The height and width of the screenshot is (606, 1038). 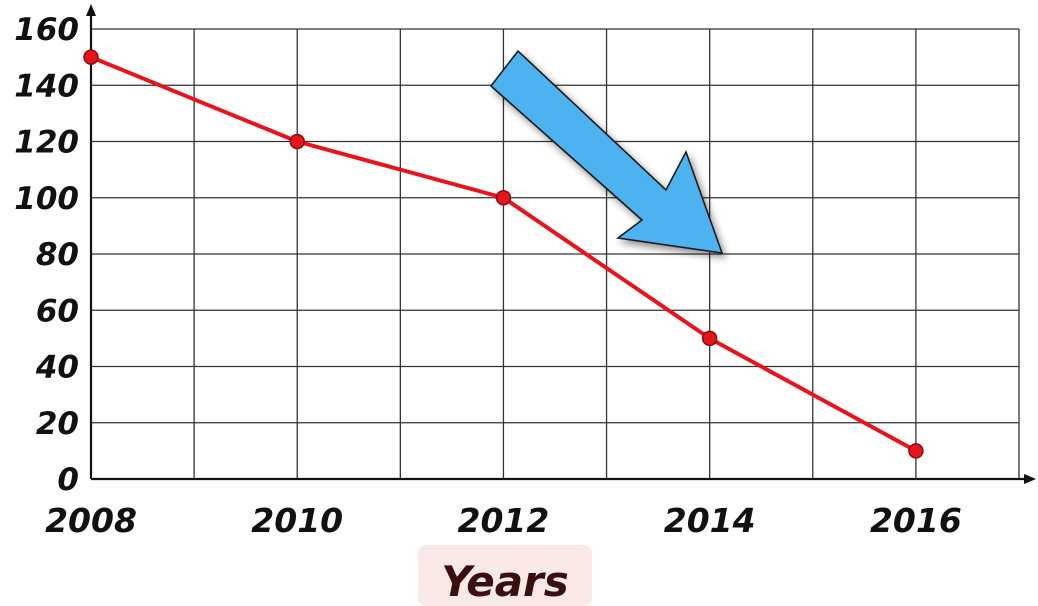 I want to click on x-tick-labels: 2008 2010 2012 2014 2016, so click(x=503, y=520).